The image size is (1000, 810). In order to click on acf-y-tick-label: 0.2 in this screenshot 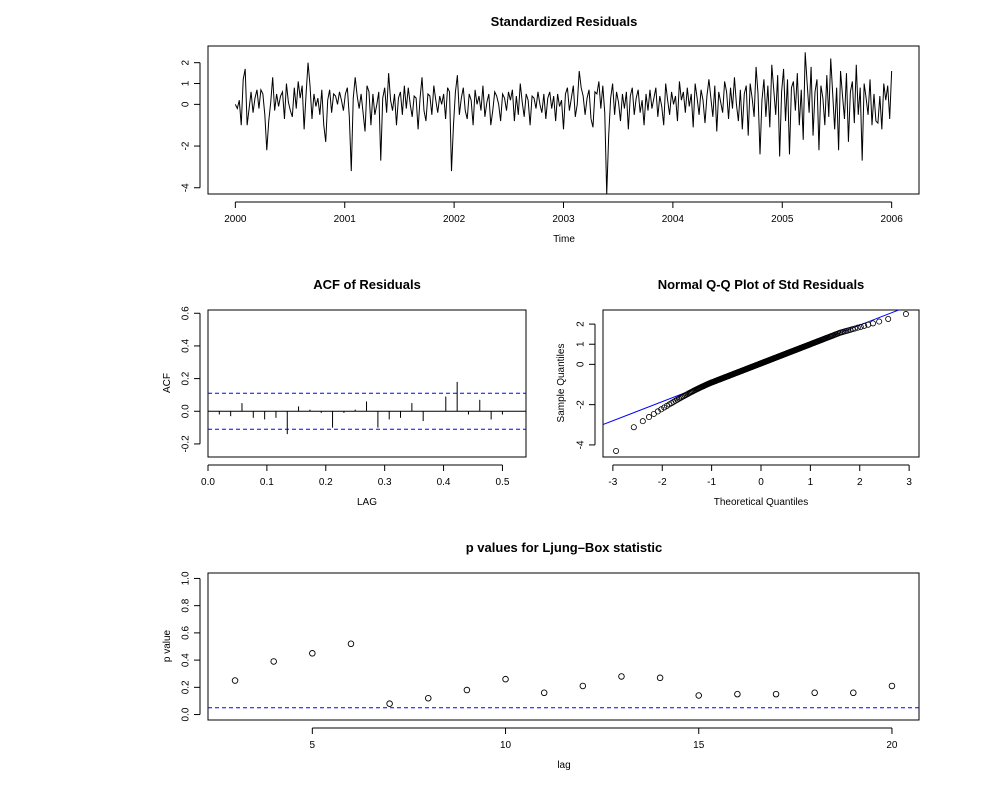, I will do `click(186, 378)`.